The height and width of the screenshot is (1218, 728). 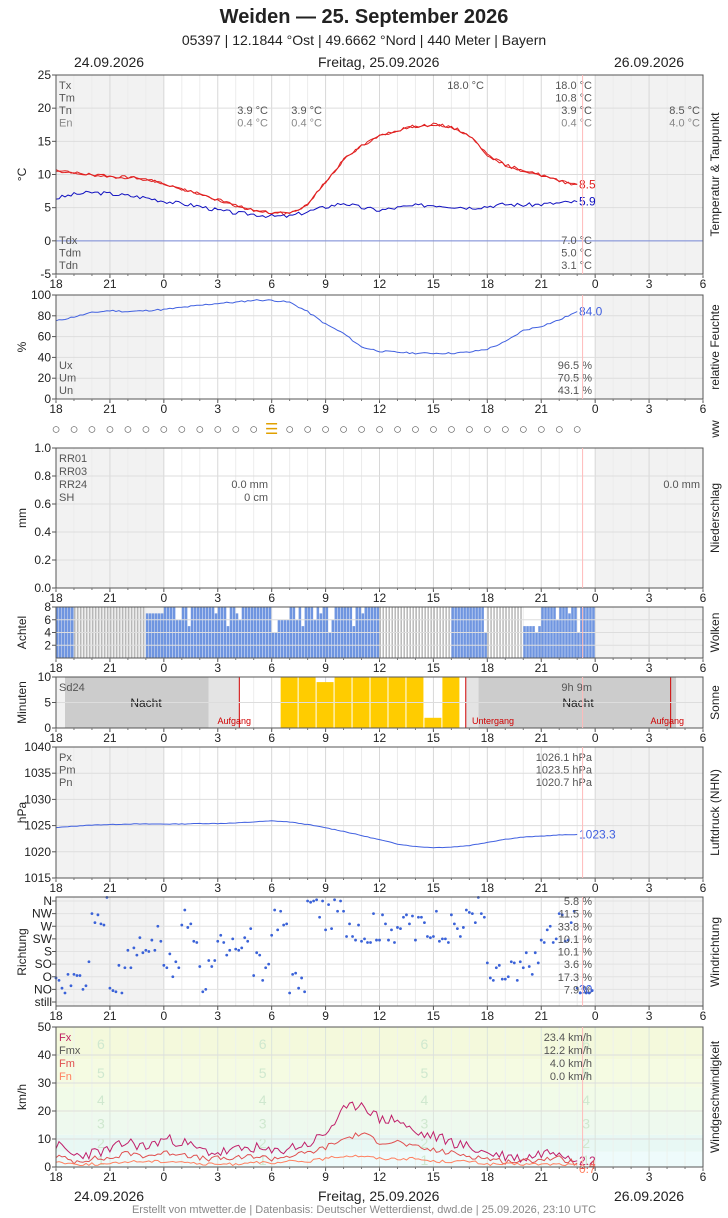 I want to click on pressure-stat-value: 1026.1 hPa, so click(x=564, y=758).